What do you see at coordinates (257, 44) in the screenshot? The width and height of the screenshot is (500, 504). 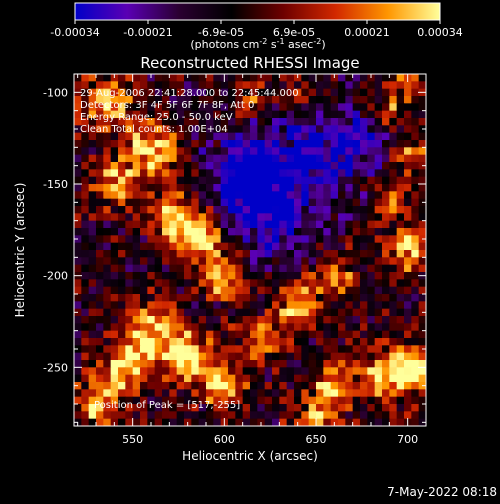 I see `colorbar-unit-label: (photons cm-2 s-1 asec-2)` at bounding box center [257, 44].